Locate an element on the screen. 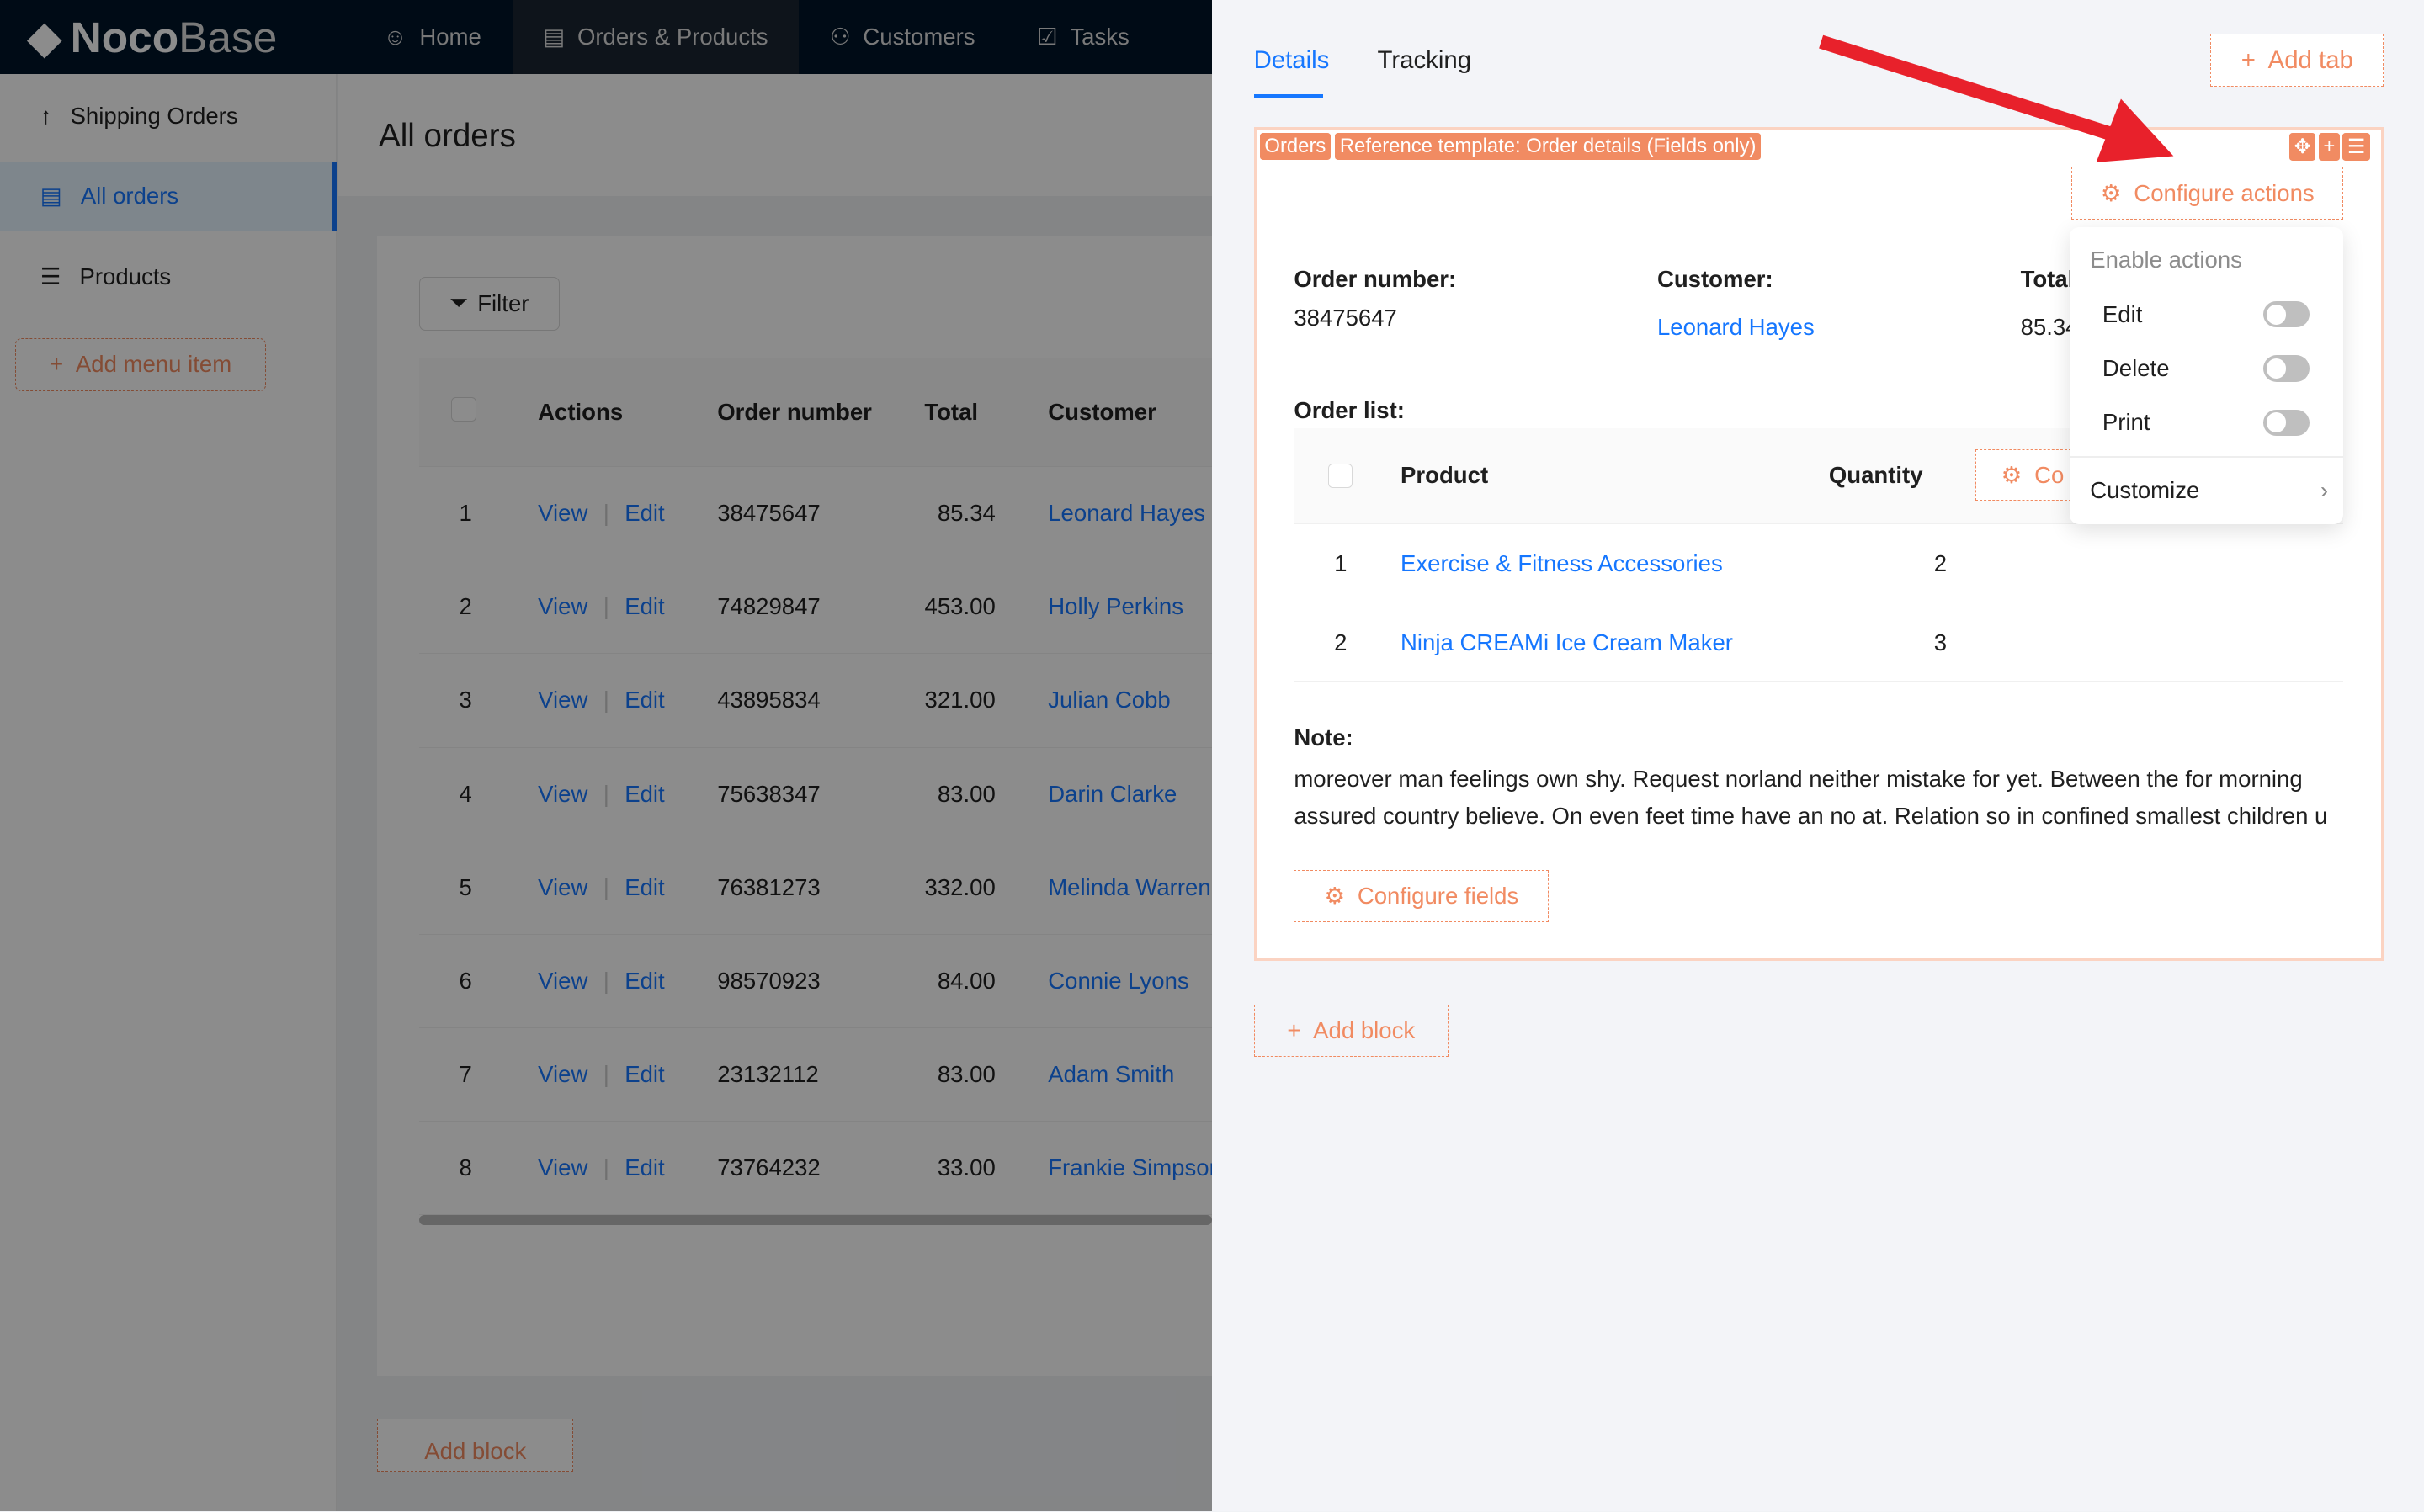  customer-link: Melinda Warren is located at coordinates (1130, 888).